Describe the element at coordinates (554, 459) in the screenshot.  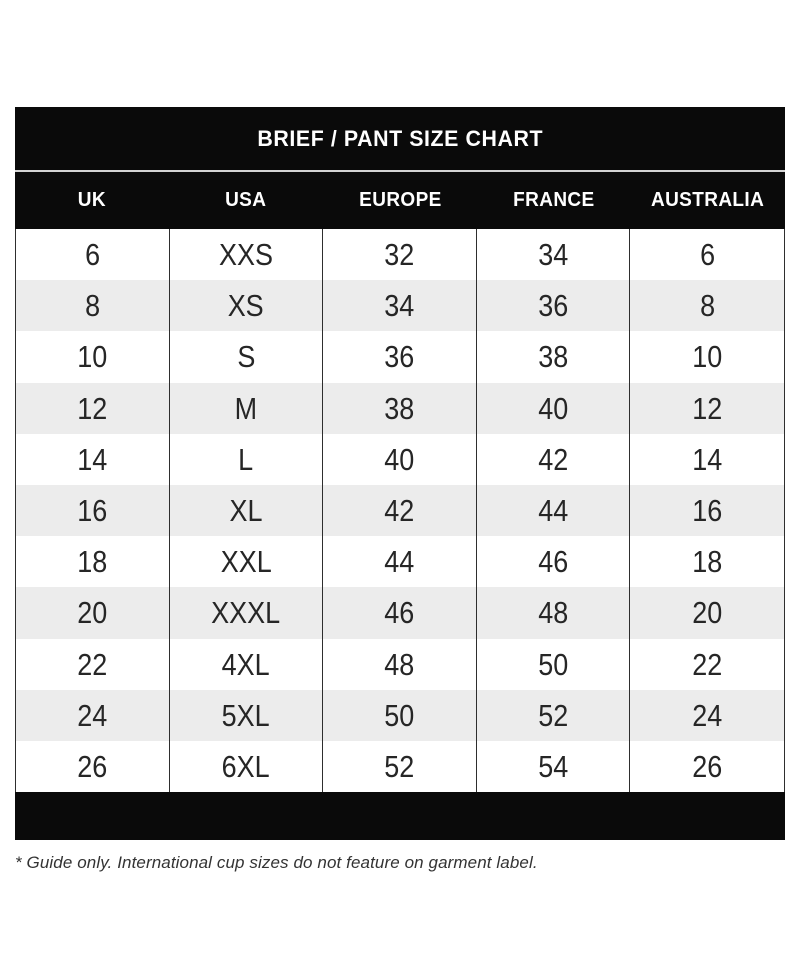
I see `table-cell-france: 42` at that location.